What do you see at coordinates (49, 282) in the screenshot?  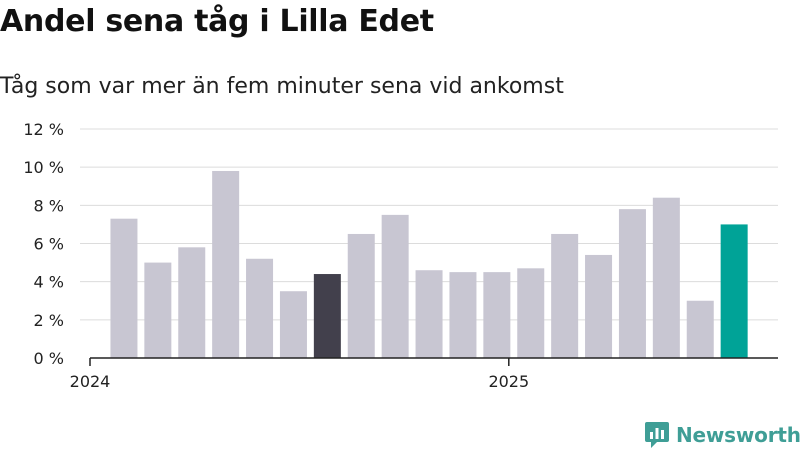 I see `y-tick-label: 4 %` at bounding box center [49, 282].